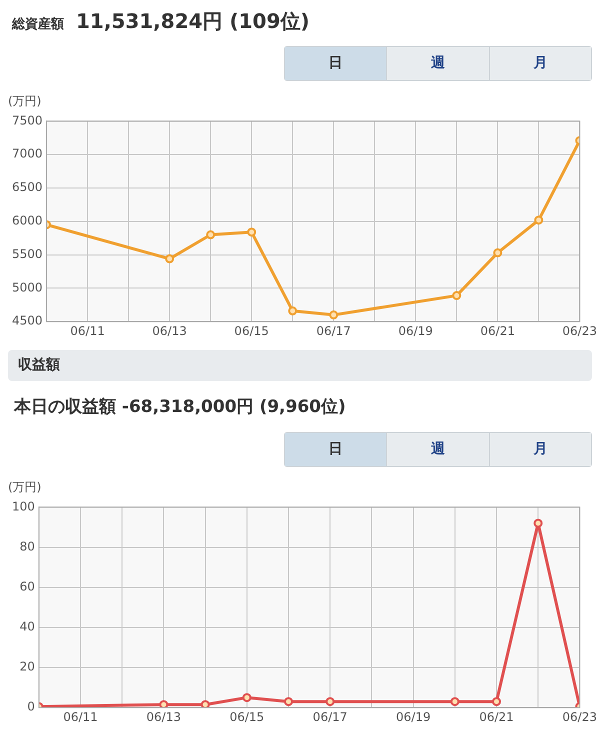 The width and height of the screenshot is (600, 729). Describe the element at coordinates (31, 707) in the screenshot. I see `y-tick-label: 0` at that location.